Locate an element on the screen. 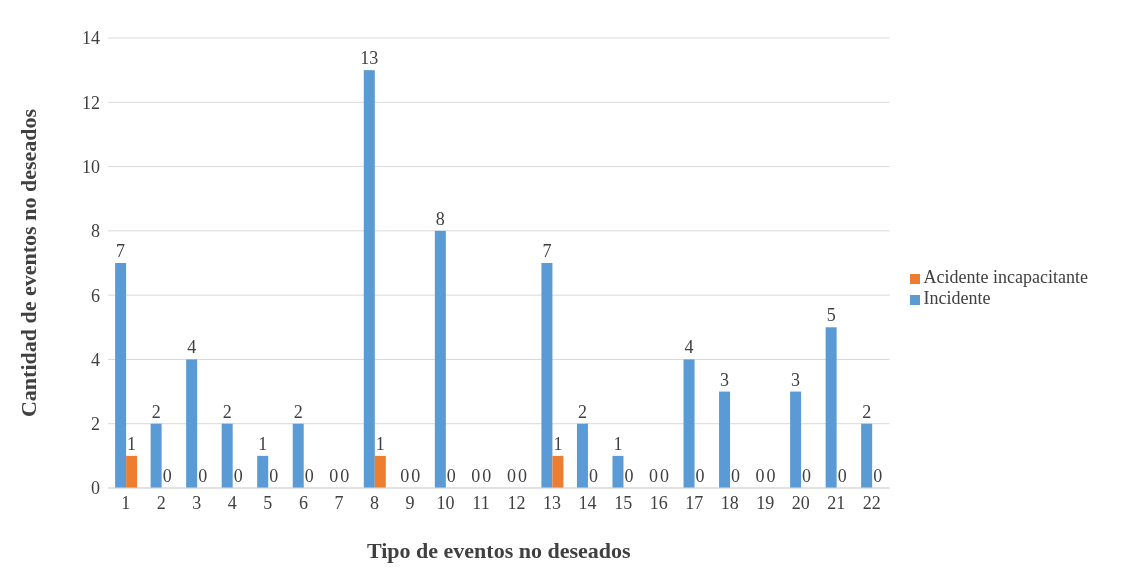 Image resolution: width=1126 pixels, height=579 pixels. x-tick-label: 14 is located at coordinates (587, 502).